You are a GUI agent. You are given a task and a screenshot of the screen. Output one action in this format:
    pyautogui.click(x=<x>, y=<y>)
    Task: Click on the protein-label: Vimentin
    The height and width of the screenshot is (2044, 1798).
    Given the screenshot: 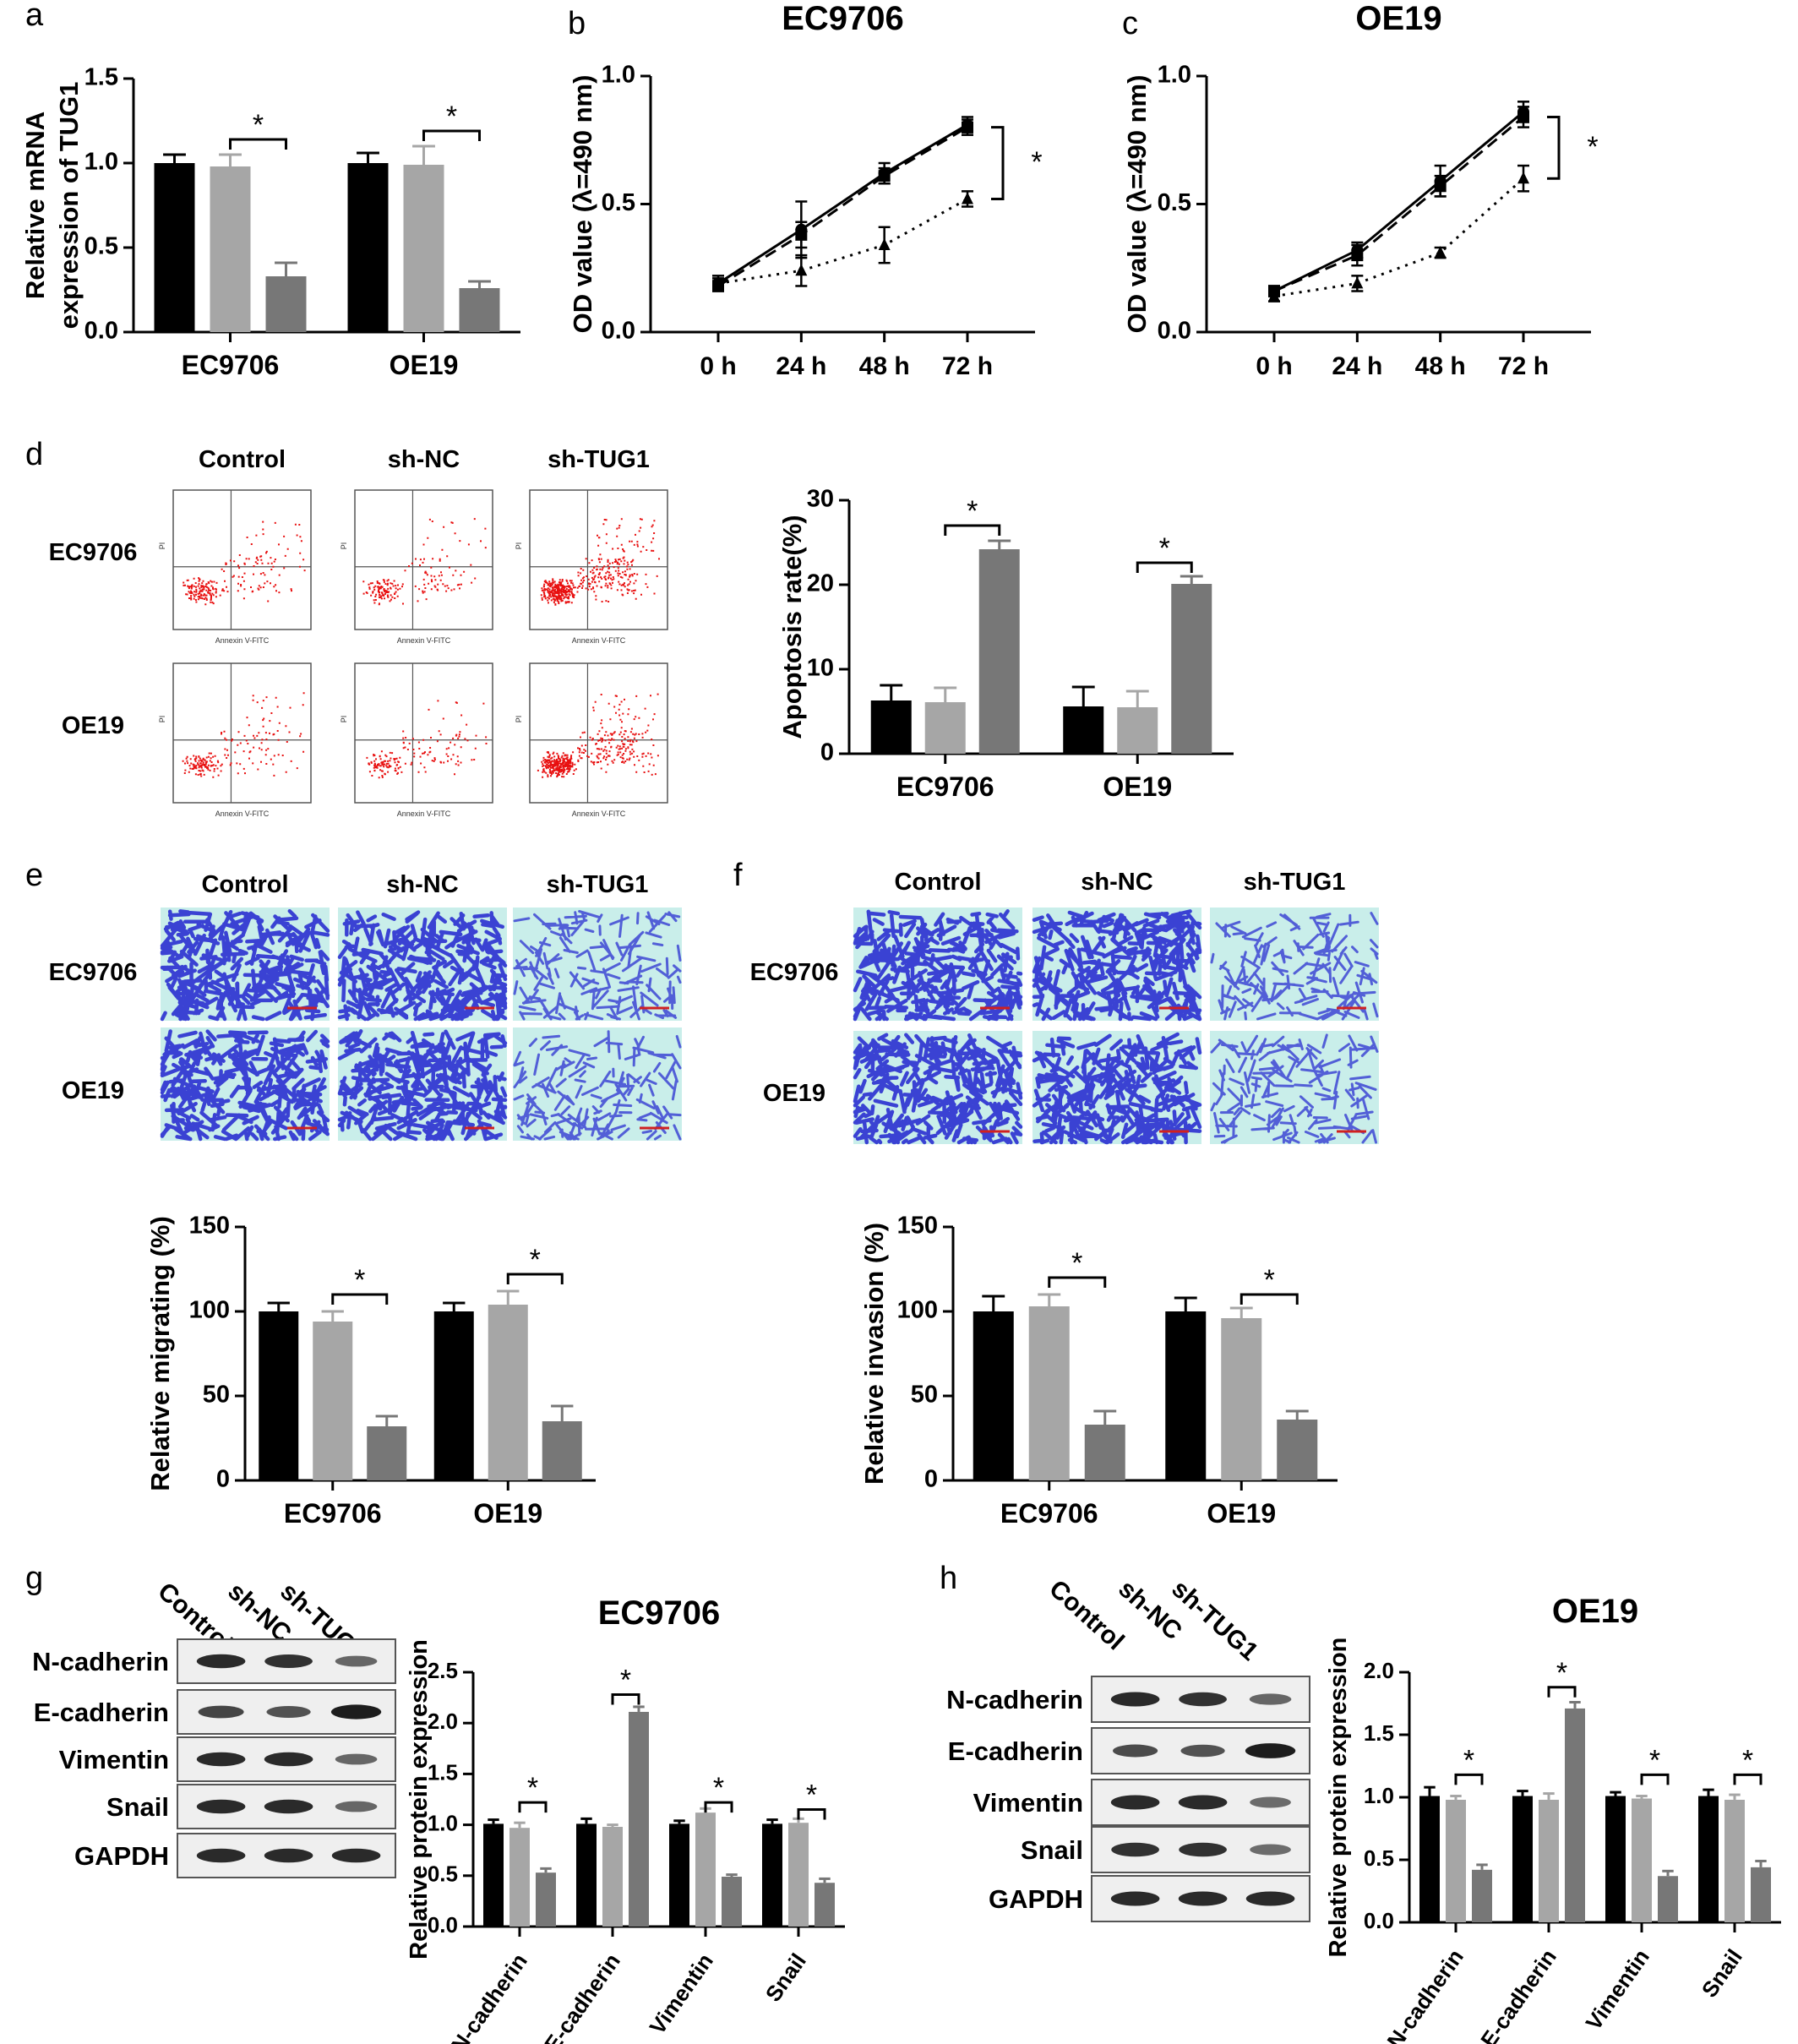 What is the action you would take?
    pyautogui.click(x=1028, y=1803)
    